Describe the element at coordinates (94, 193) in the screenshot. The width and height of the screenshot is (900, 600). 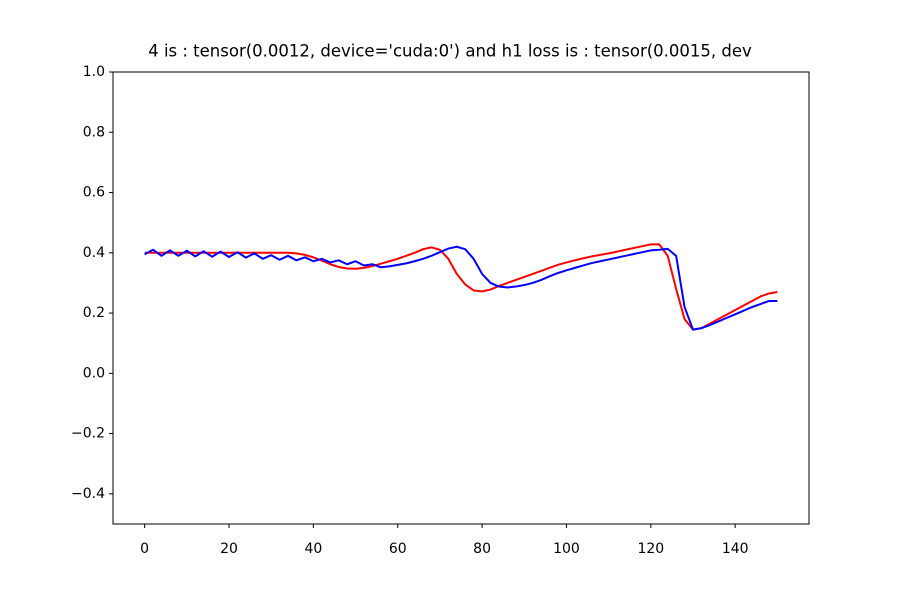
I see `y-tick-label: 0.6` at that location.